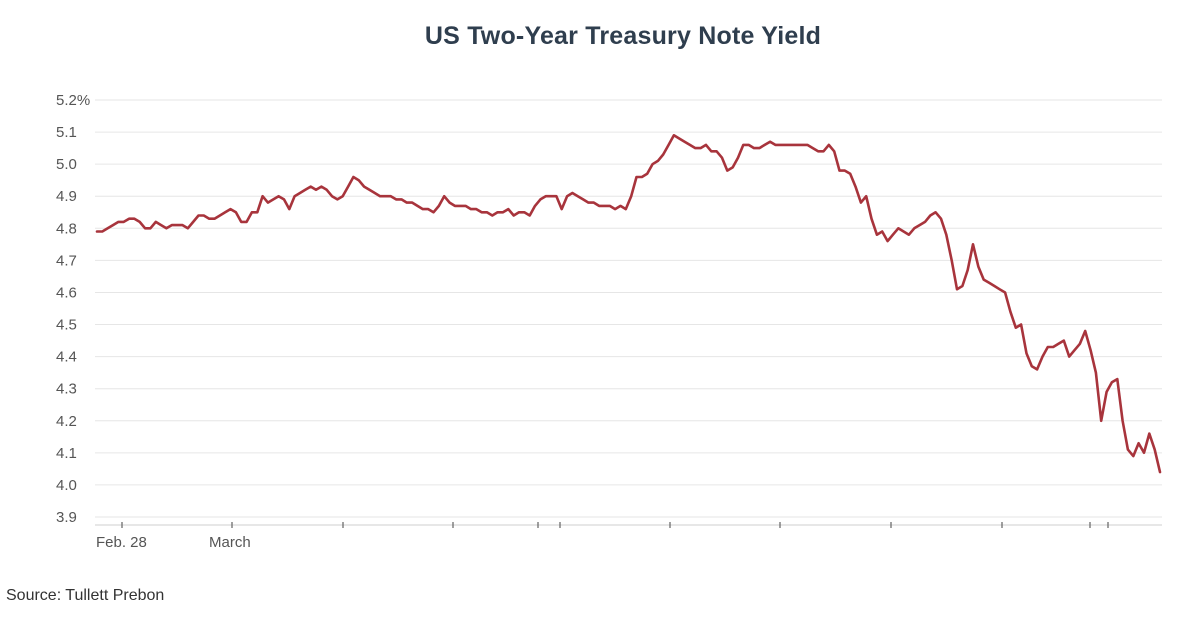 This screenshot has height=617, width=1200. I want to click on y-tick-label: 4.0, so click(66, 485).